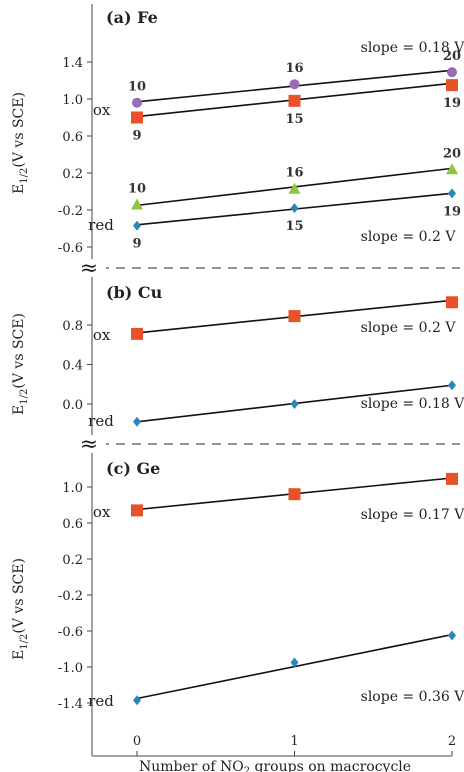  I want to click on slope-annotation: slope = 0.17 V, so click(412, 515).